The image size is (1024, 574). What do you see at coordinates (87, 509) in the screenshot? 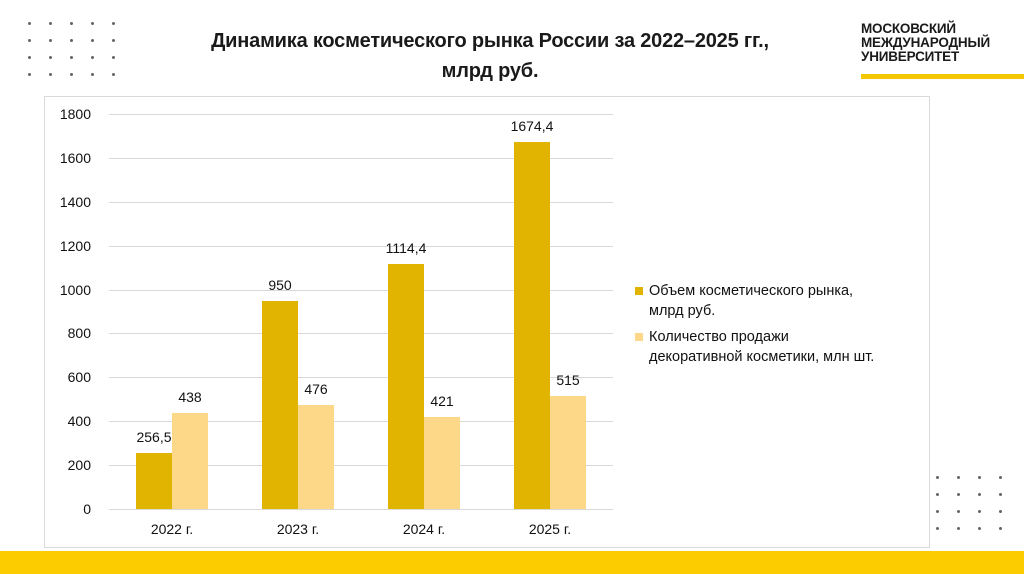
I see `y-axis-tick-label: 0` at bounding box center [87, 509].